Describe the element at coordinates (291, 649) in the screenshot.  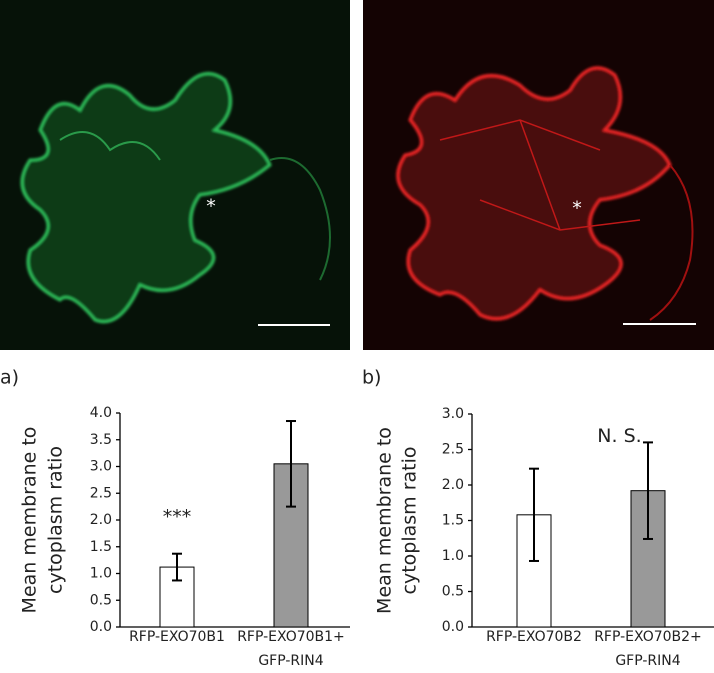
I see `x-tick-label: RFP-EXO70B1+ GFP-RIN4` at that location.